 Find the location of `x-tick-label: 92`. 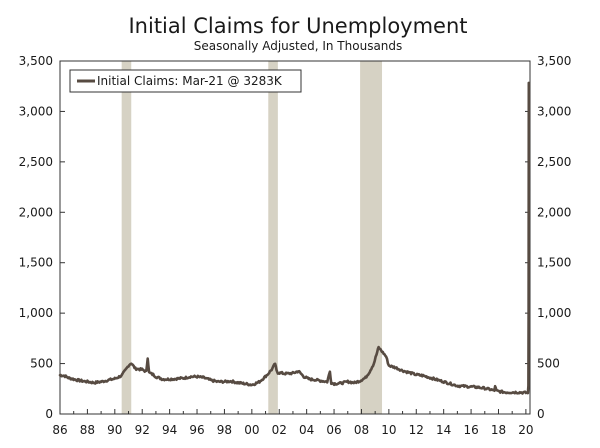

x-tick-label: 92 is located at coordinates (142, 430).